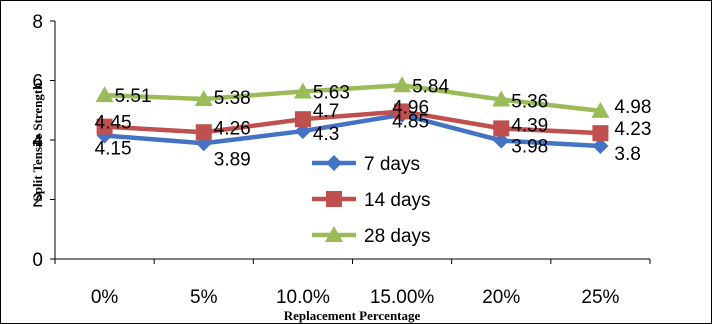 This screenshot has width=712, height=324. Describe the element at coordinates (334, 163) in the screenshot. I see `legend-marker-7-days` at that location.